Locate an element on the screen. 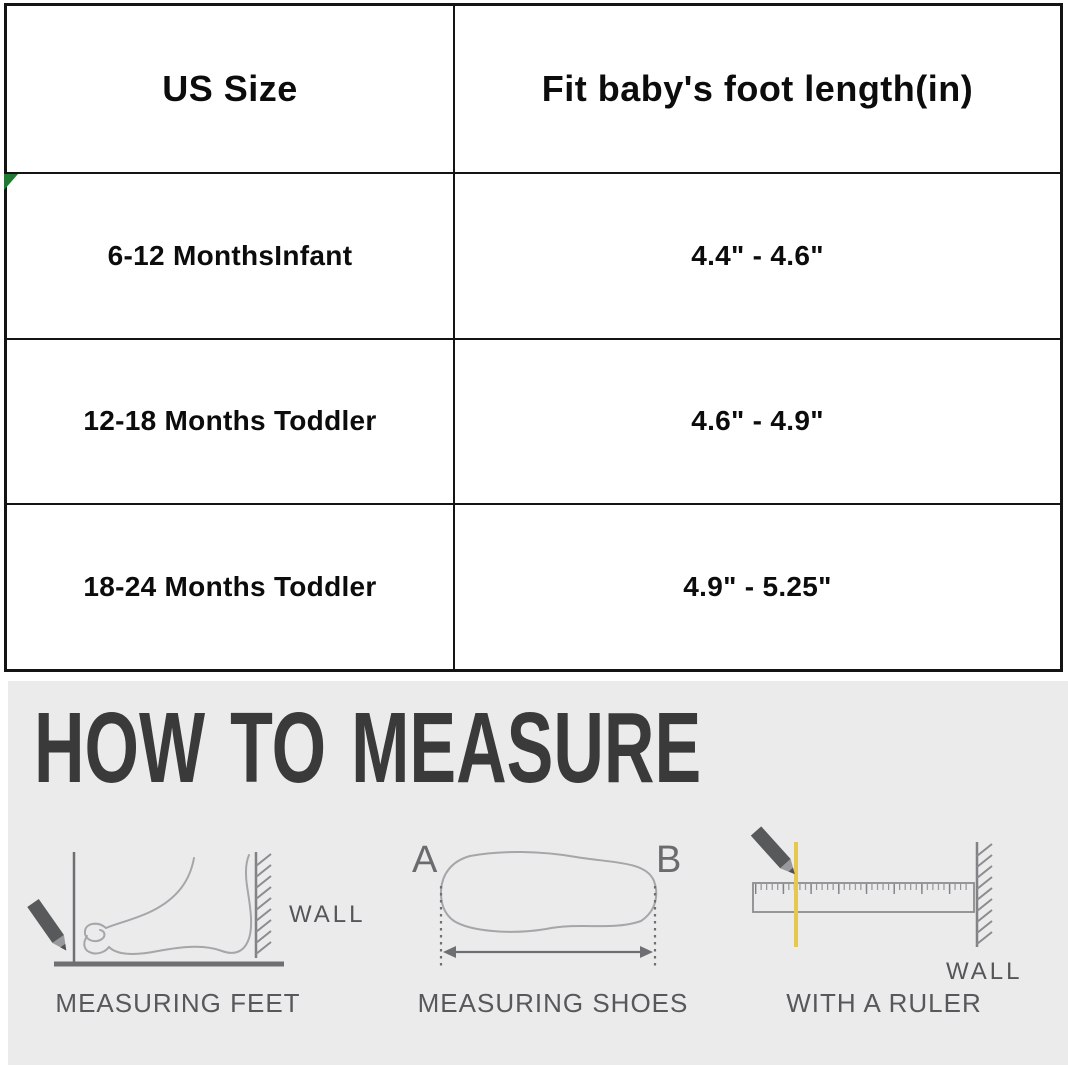  table-row-size: 12-18 Months Toddler is located at coordinates (231, 420).